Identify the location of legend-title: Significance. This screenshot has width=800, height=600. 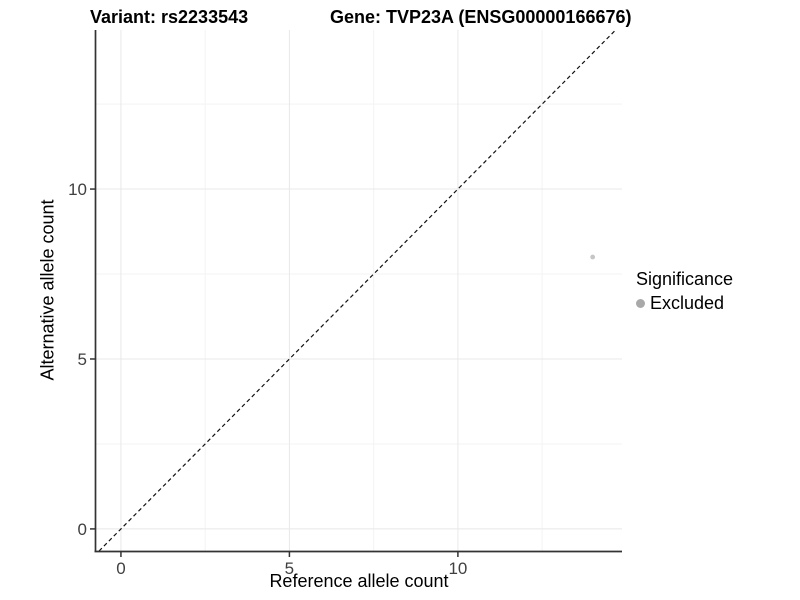
(685, 279).